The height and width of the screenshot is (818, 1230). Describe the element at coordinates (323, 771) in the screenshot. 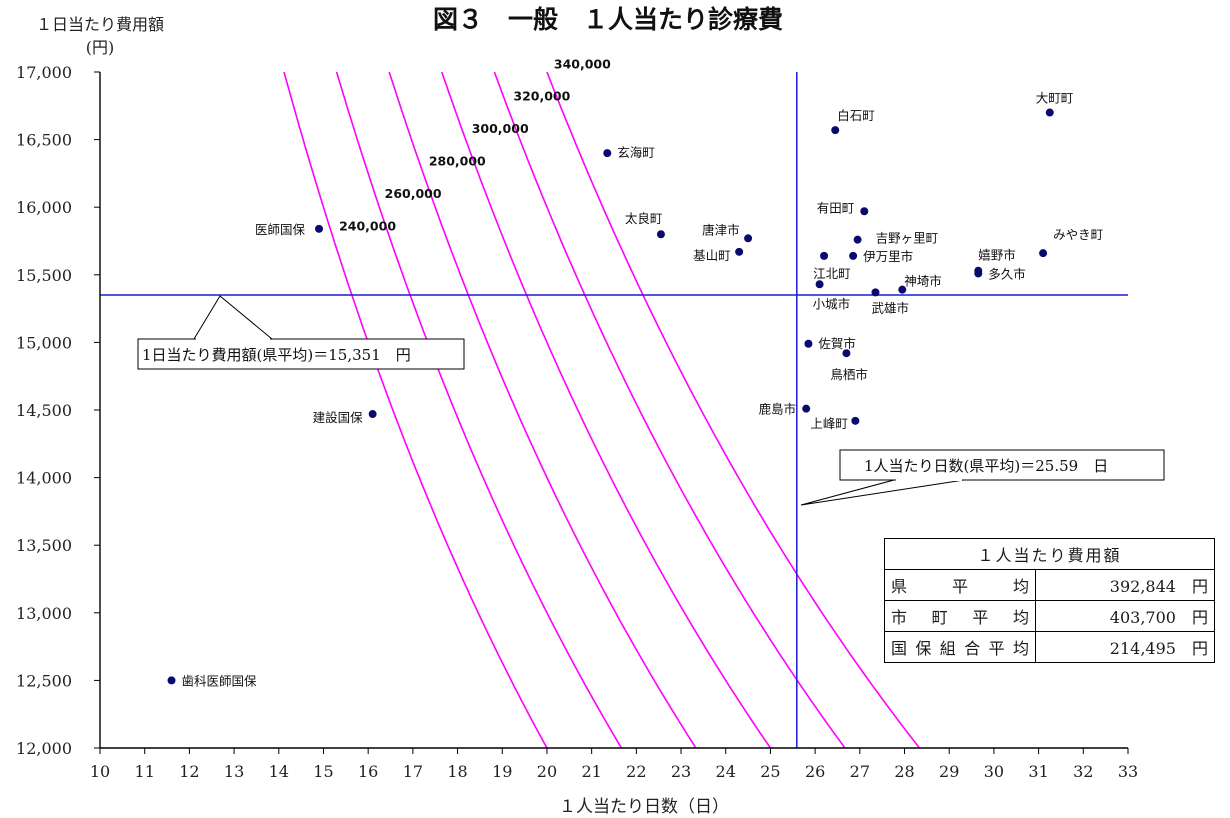

I see `x-tick-label: 15` at that location.